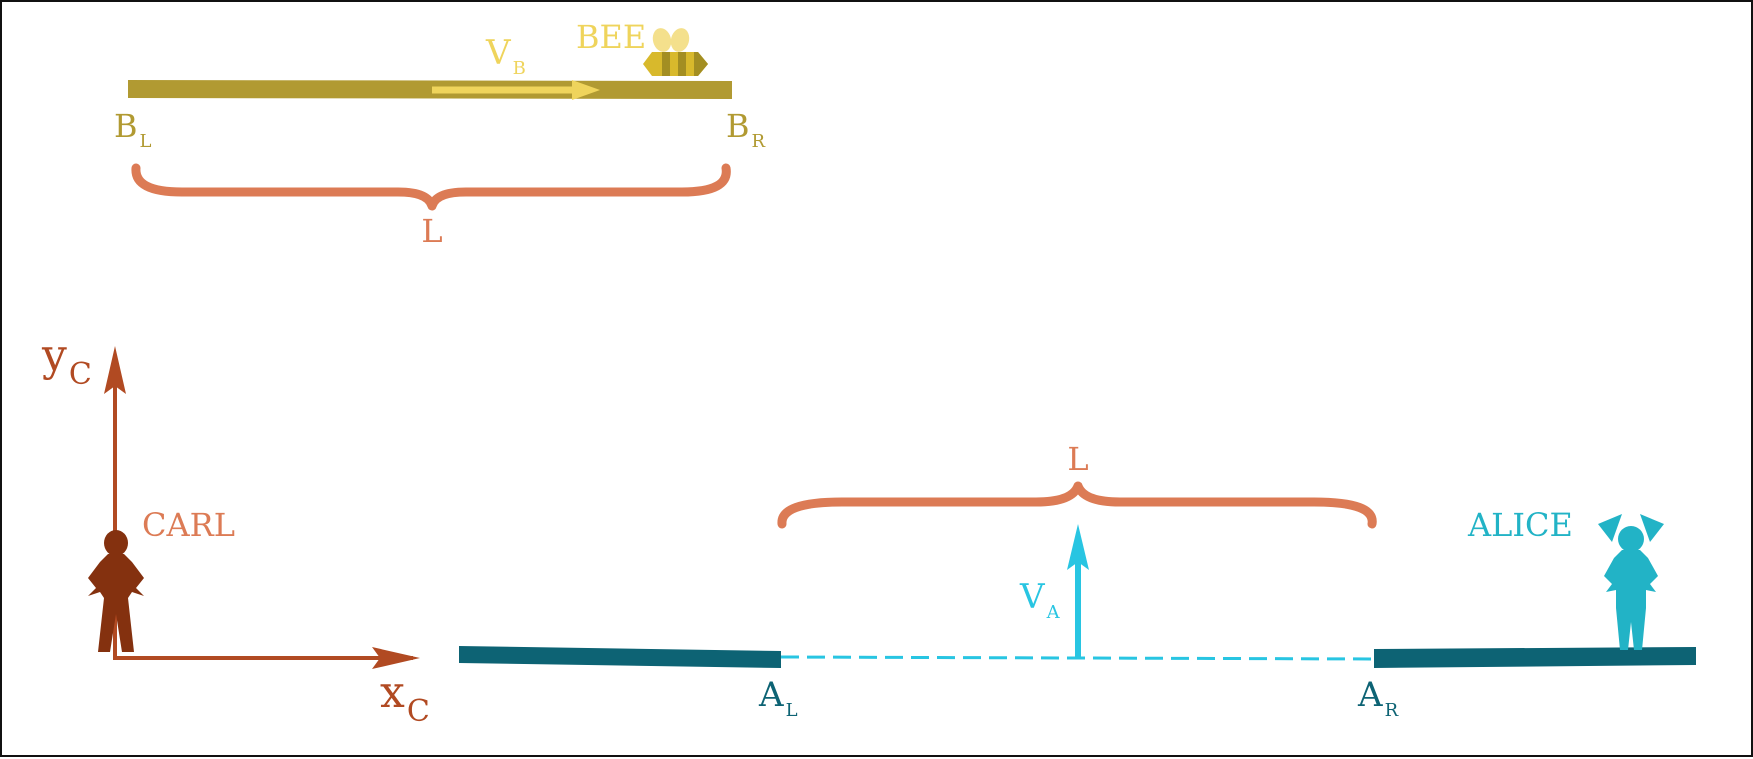 The width and height of the screenshot is (1753, 759). I want to click on carl-name-label: CARL, so click(188, 525).